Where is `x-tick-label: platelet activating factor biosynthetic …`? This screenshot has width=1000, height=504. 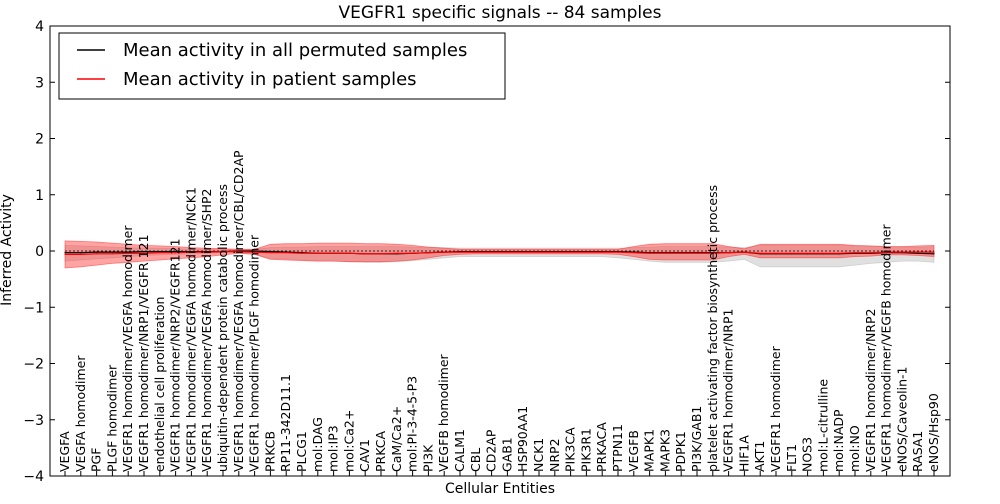
x-tick-label: platelet activating factor biosynthetic … is located at coordinates (712, 328).